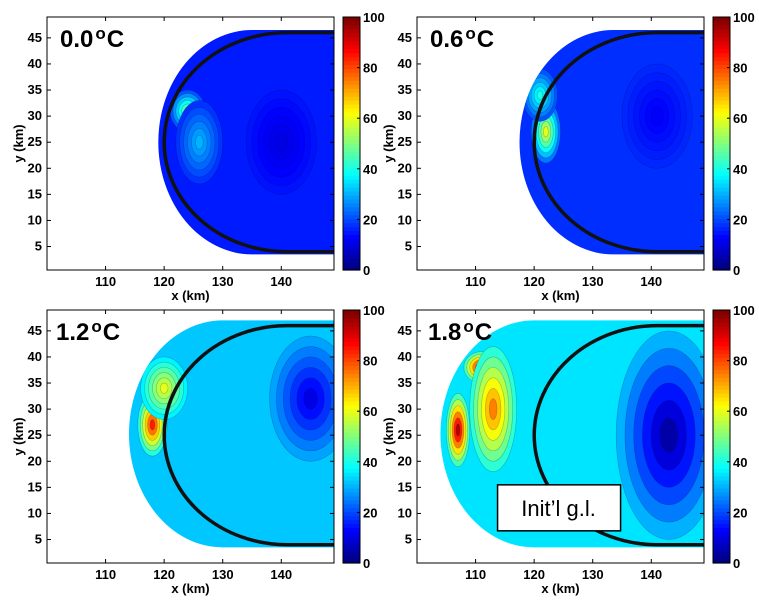 The image size is (759, 605). Describe the element at coordinates (35, 330) in the screenshot. I see `y-tick-label: 45` at that location.